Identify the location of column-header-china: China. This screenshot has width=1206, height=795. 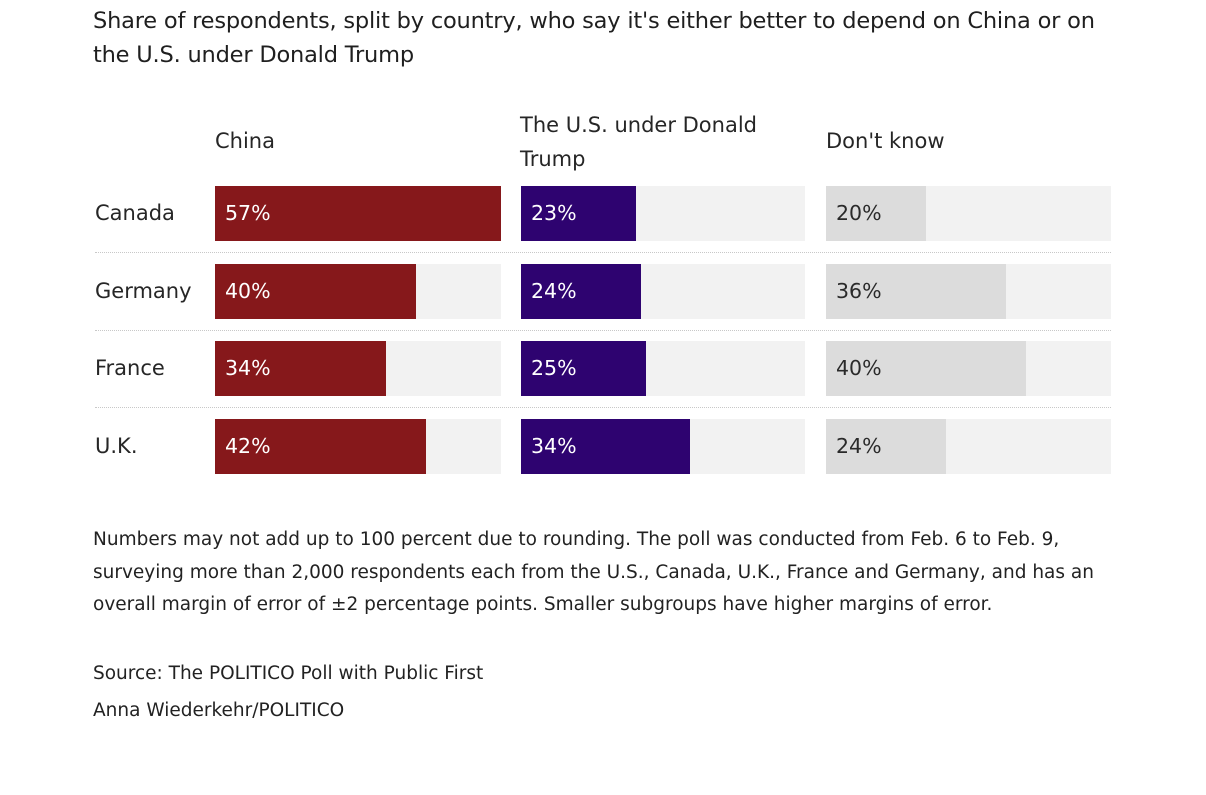
(245, 141).